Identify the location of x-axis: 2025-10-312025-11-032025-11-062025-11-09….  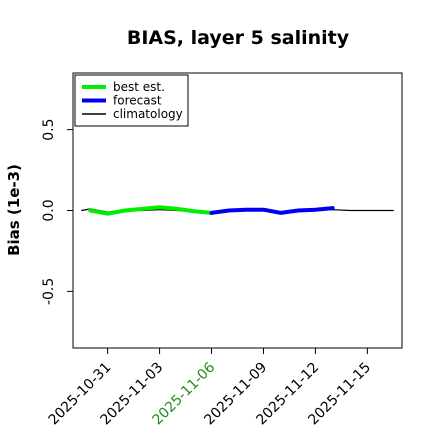
(210, 388).